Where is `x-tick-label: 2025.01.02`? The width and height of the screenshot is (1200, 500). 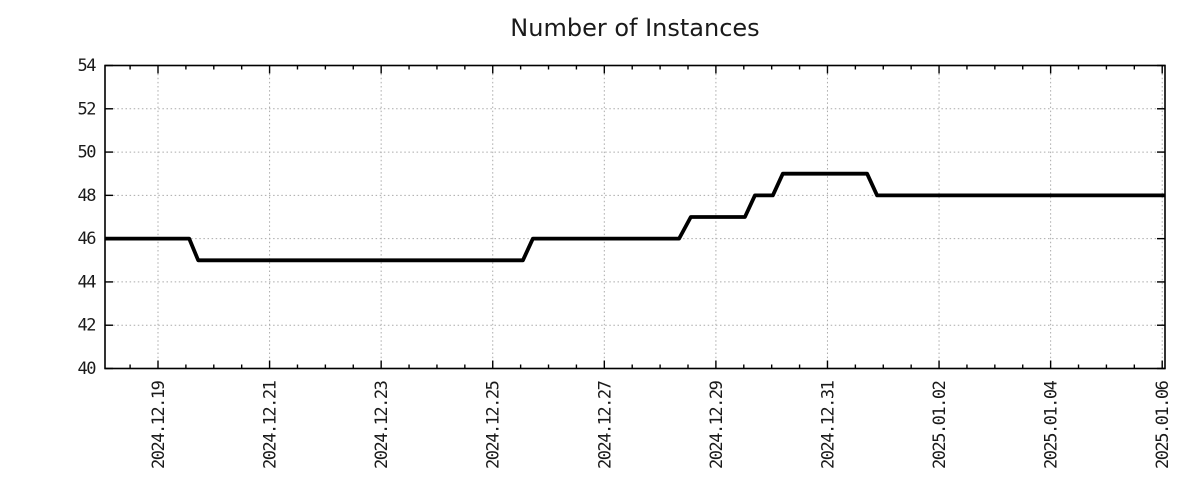
x-tick-label: 2025.01.02 is located at coordinates (940, 425).